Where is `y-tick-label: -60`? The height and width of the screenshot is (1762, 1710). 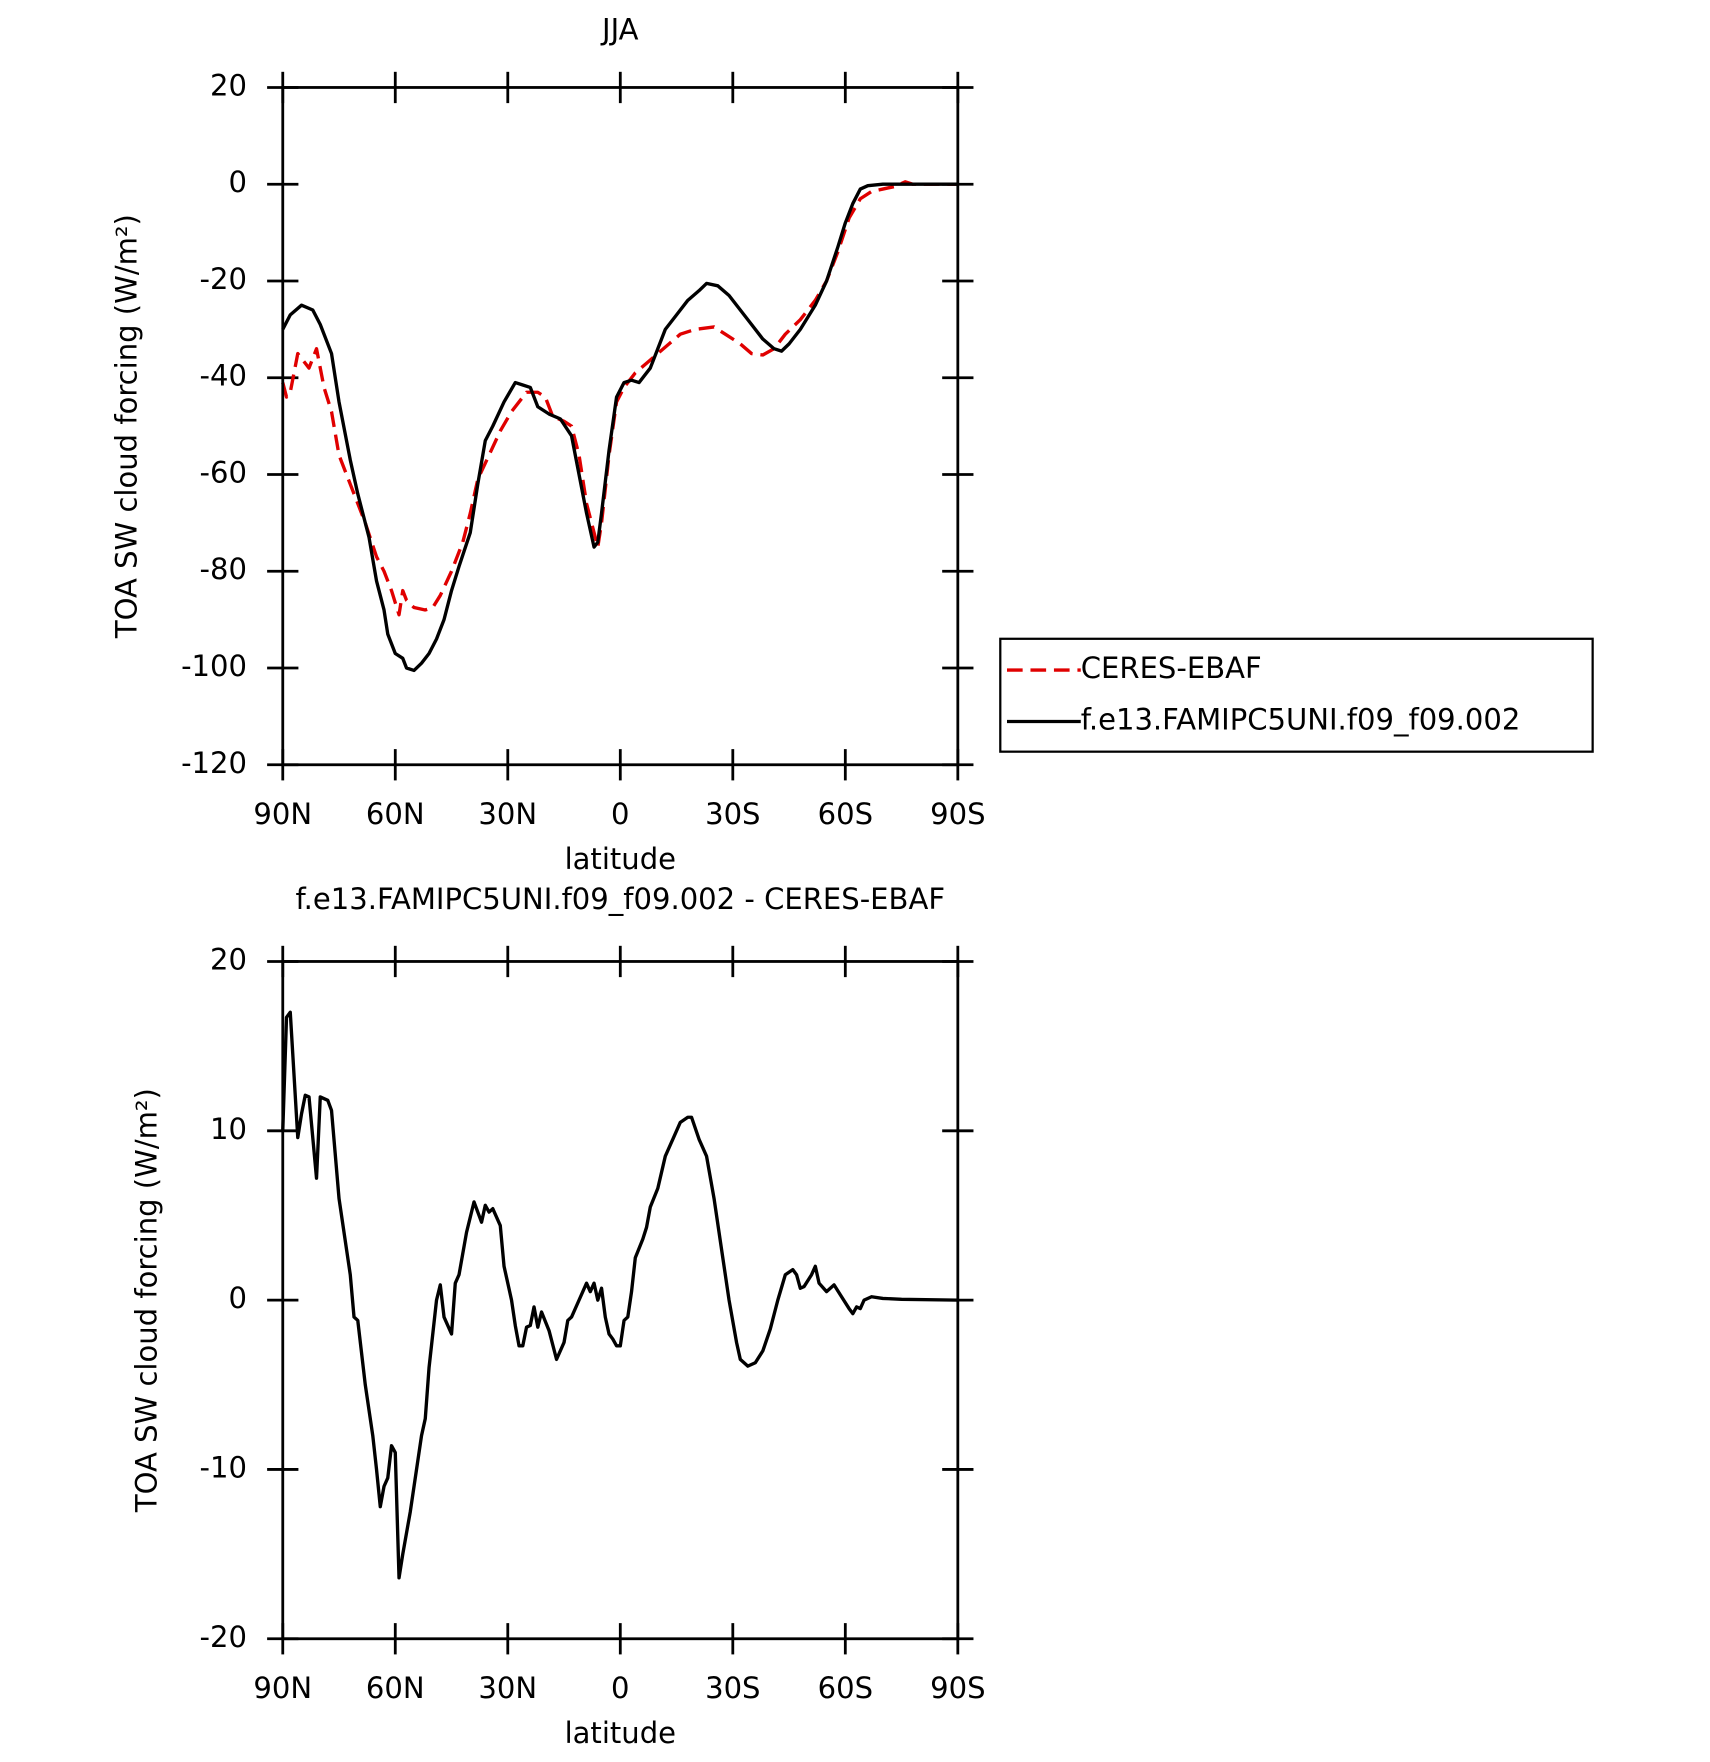
y-tick-label: -60 is located at coordinates (223, 472).